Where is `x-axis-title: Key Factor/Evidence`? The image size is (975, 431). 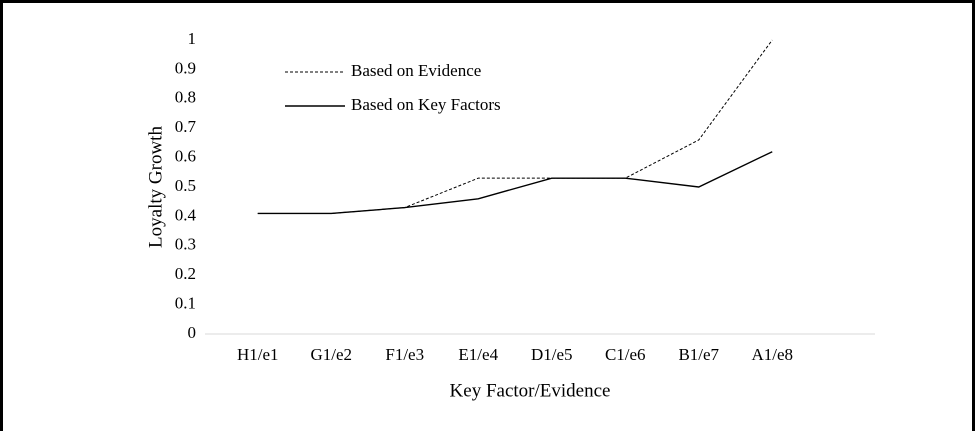 x-axis-title: Key Factor/Evidence is located at coordinates (530, 390).